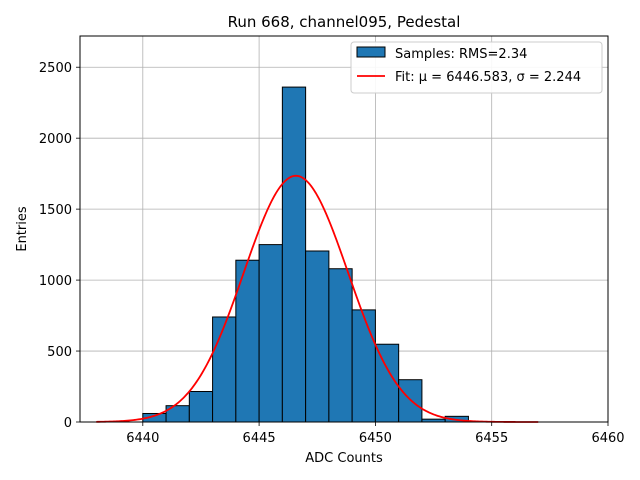 This screenshot has height=480, width=640. What do you see at coordinates (59, 246) in the screenshot?
I see `y-axis-ticks: 0 500 1000 1500 2000 2500` at bounding box center [59, 246].